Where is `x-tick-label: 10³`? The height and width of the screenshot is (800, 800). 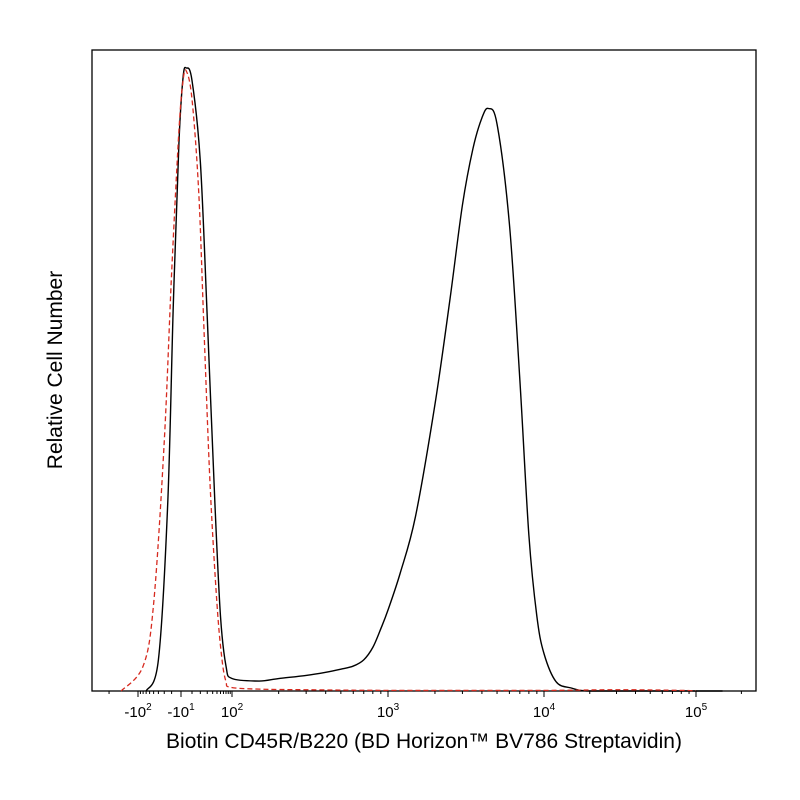
x-tick-label: 10³ is located at coordinates (388, 711).